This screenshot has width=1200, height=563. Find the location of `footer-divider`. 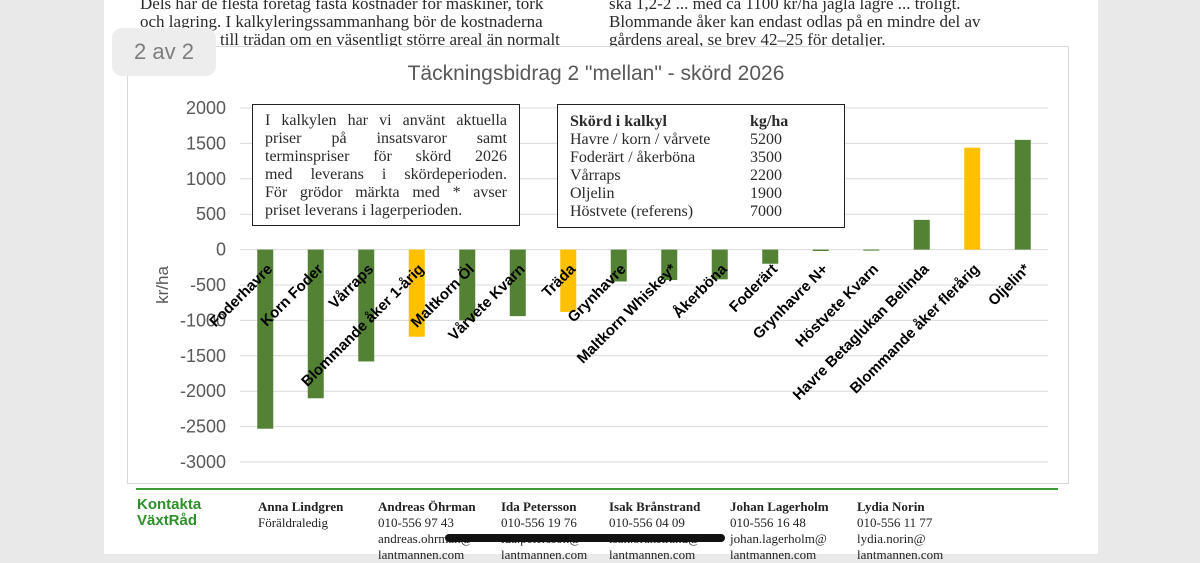

footer-divider is located at coordinates (597, 489).